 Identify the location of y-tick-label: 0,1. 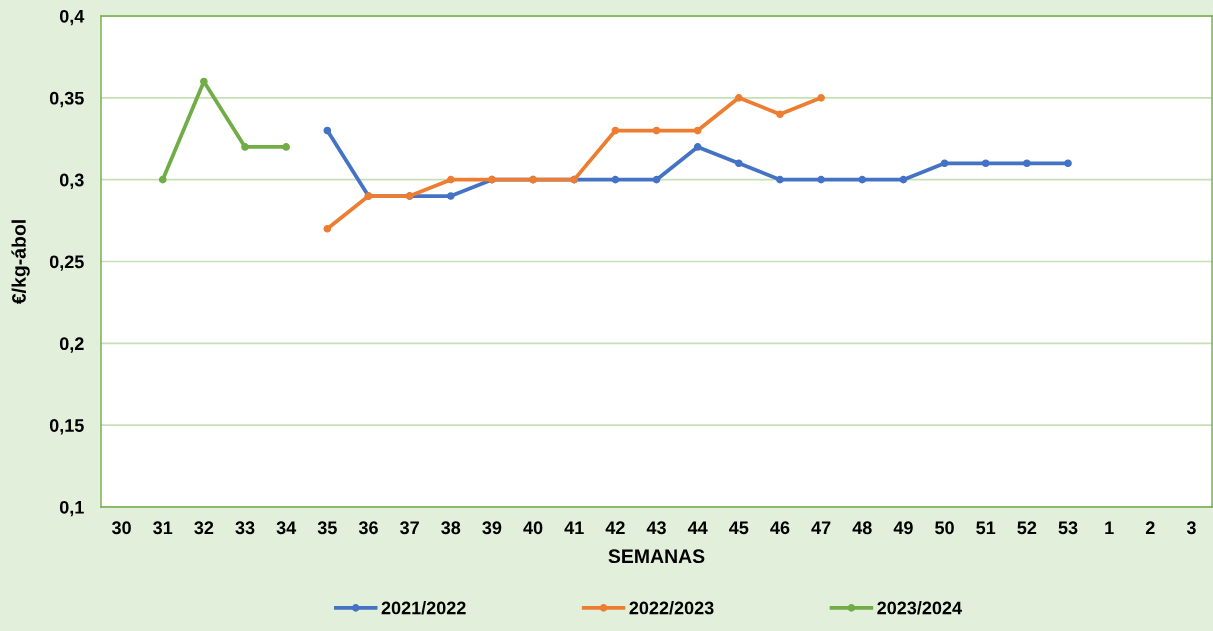
(71, 508).